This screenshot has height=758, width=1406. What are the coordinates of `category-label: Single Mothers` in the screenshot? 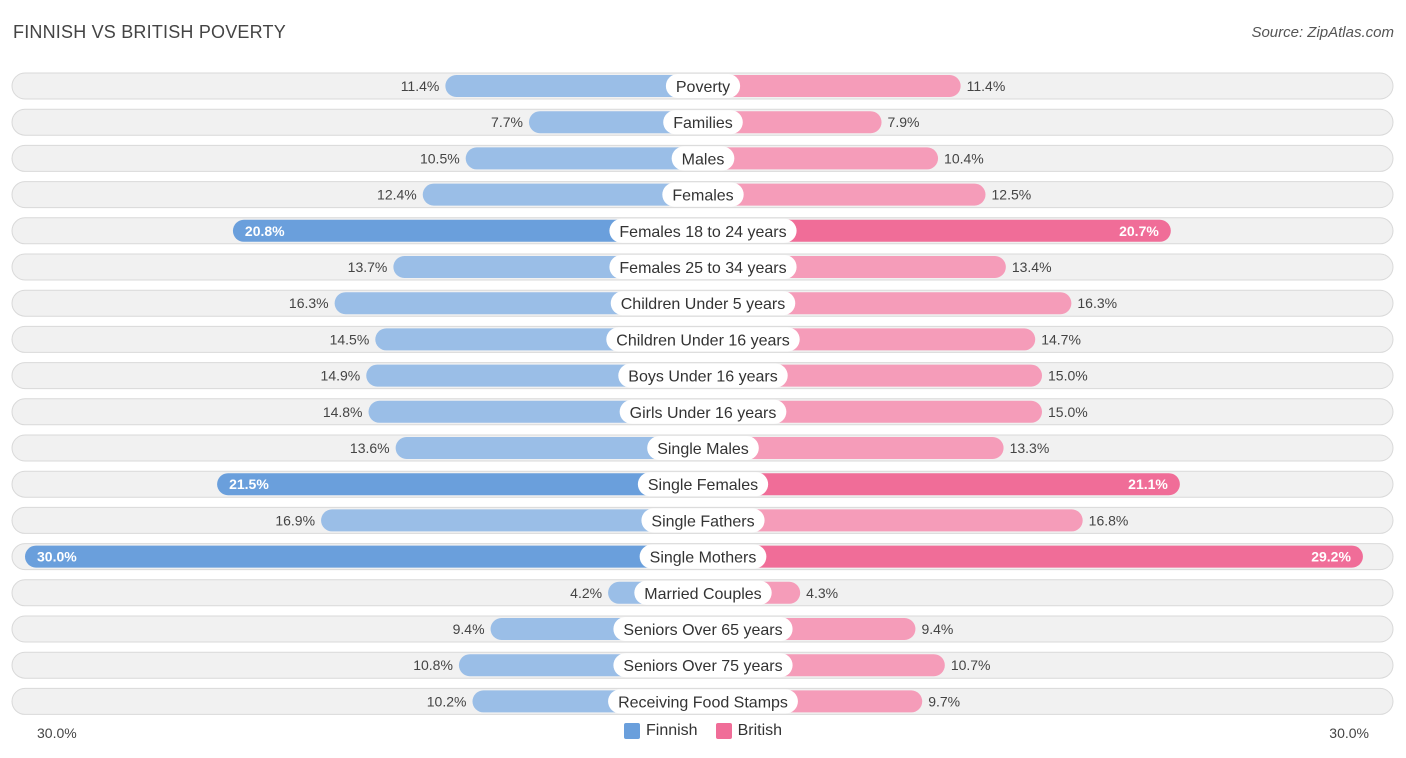 It's located at (703, 558).